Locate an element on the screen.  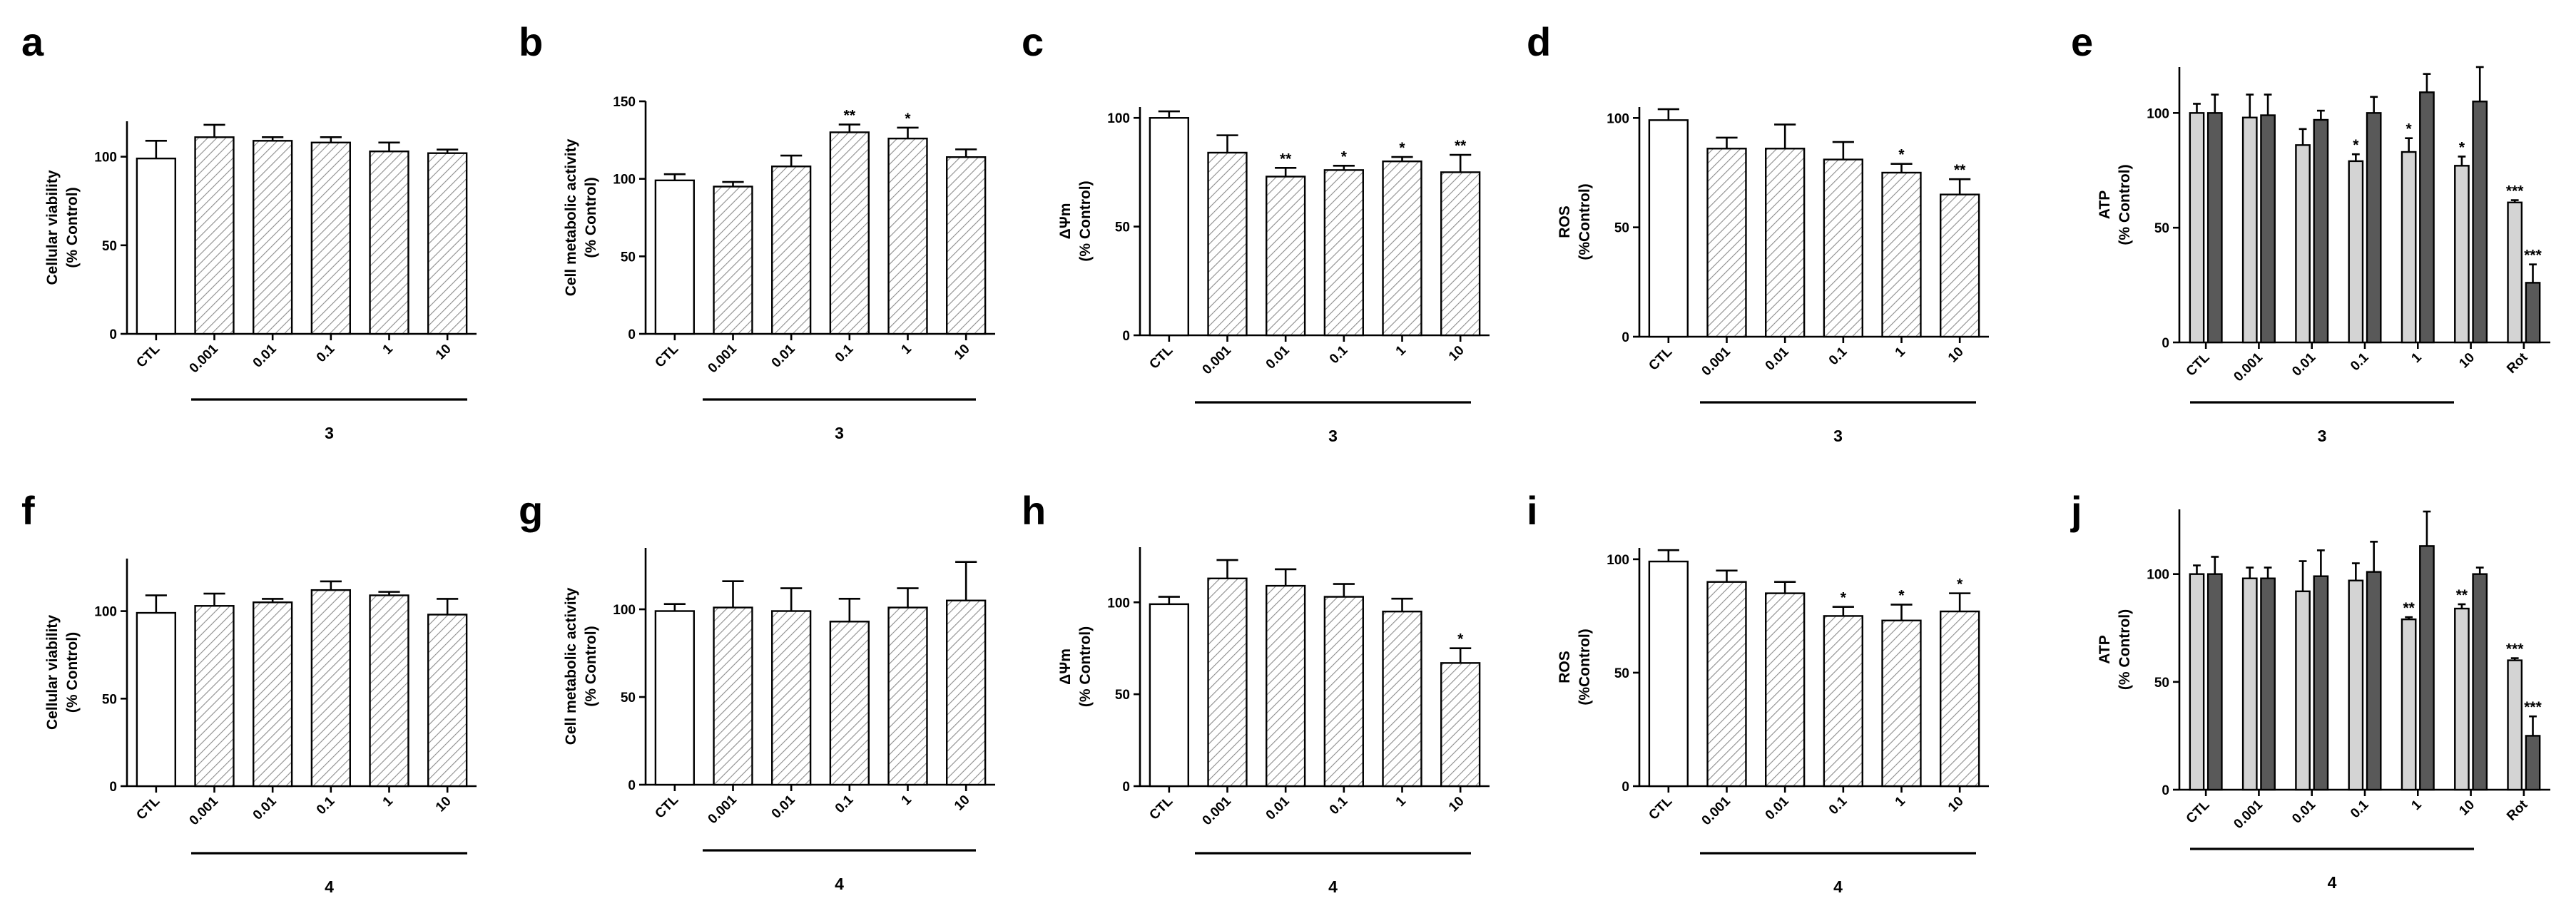
y-axis-label-line1: Cell metabolic activity is located at coordinates (571, 666).